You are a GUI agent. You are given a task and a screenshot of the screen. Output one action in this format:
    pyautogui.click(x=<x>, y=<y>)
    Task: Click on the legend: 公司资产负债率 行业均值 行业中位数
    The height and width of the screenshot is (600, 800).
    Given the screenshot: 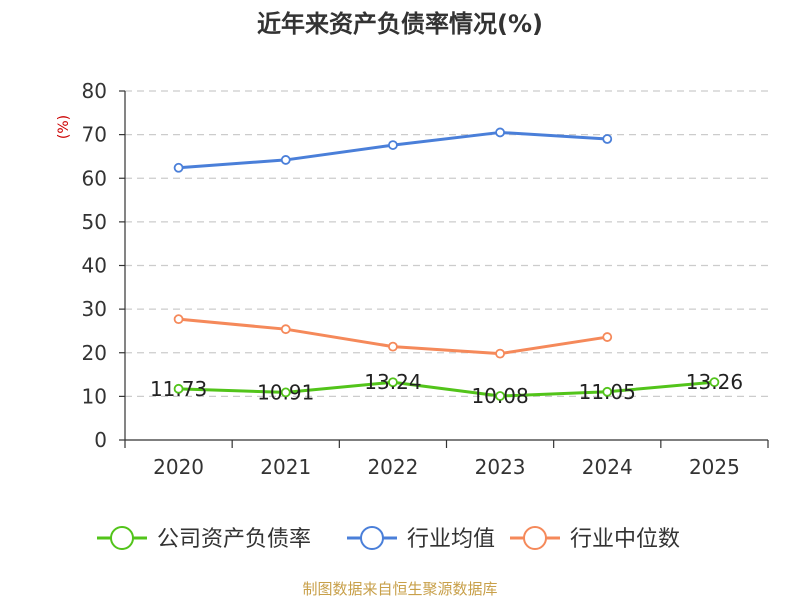 What is the action you would take?
    pyautogui.click(x=388, y=539)
    